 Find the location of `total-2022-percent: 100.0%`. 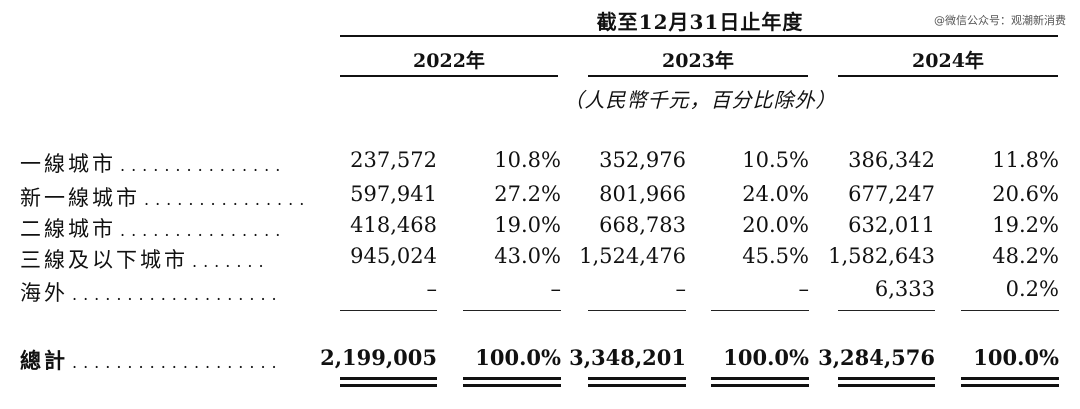

total-2022-percent: 100.0% is located at coordinates (518, 357).